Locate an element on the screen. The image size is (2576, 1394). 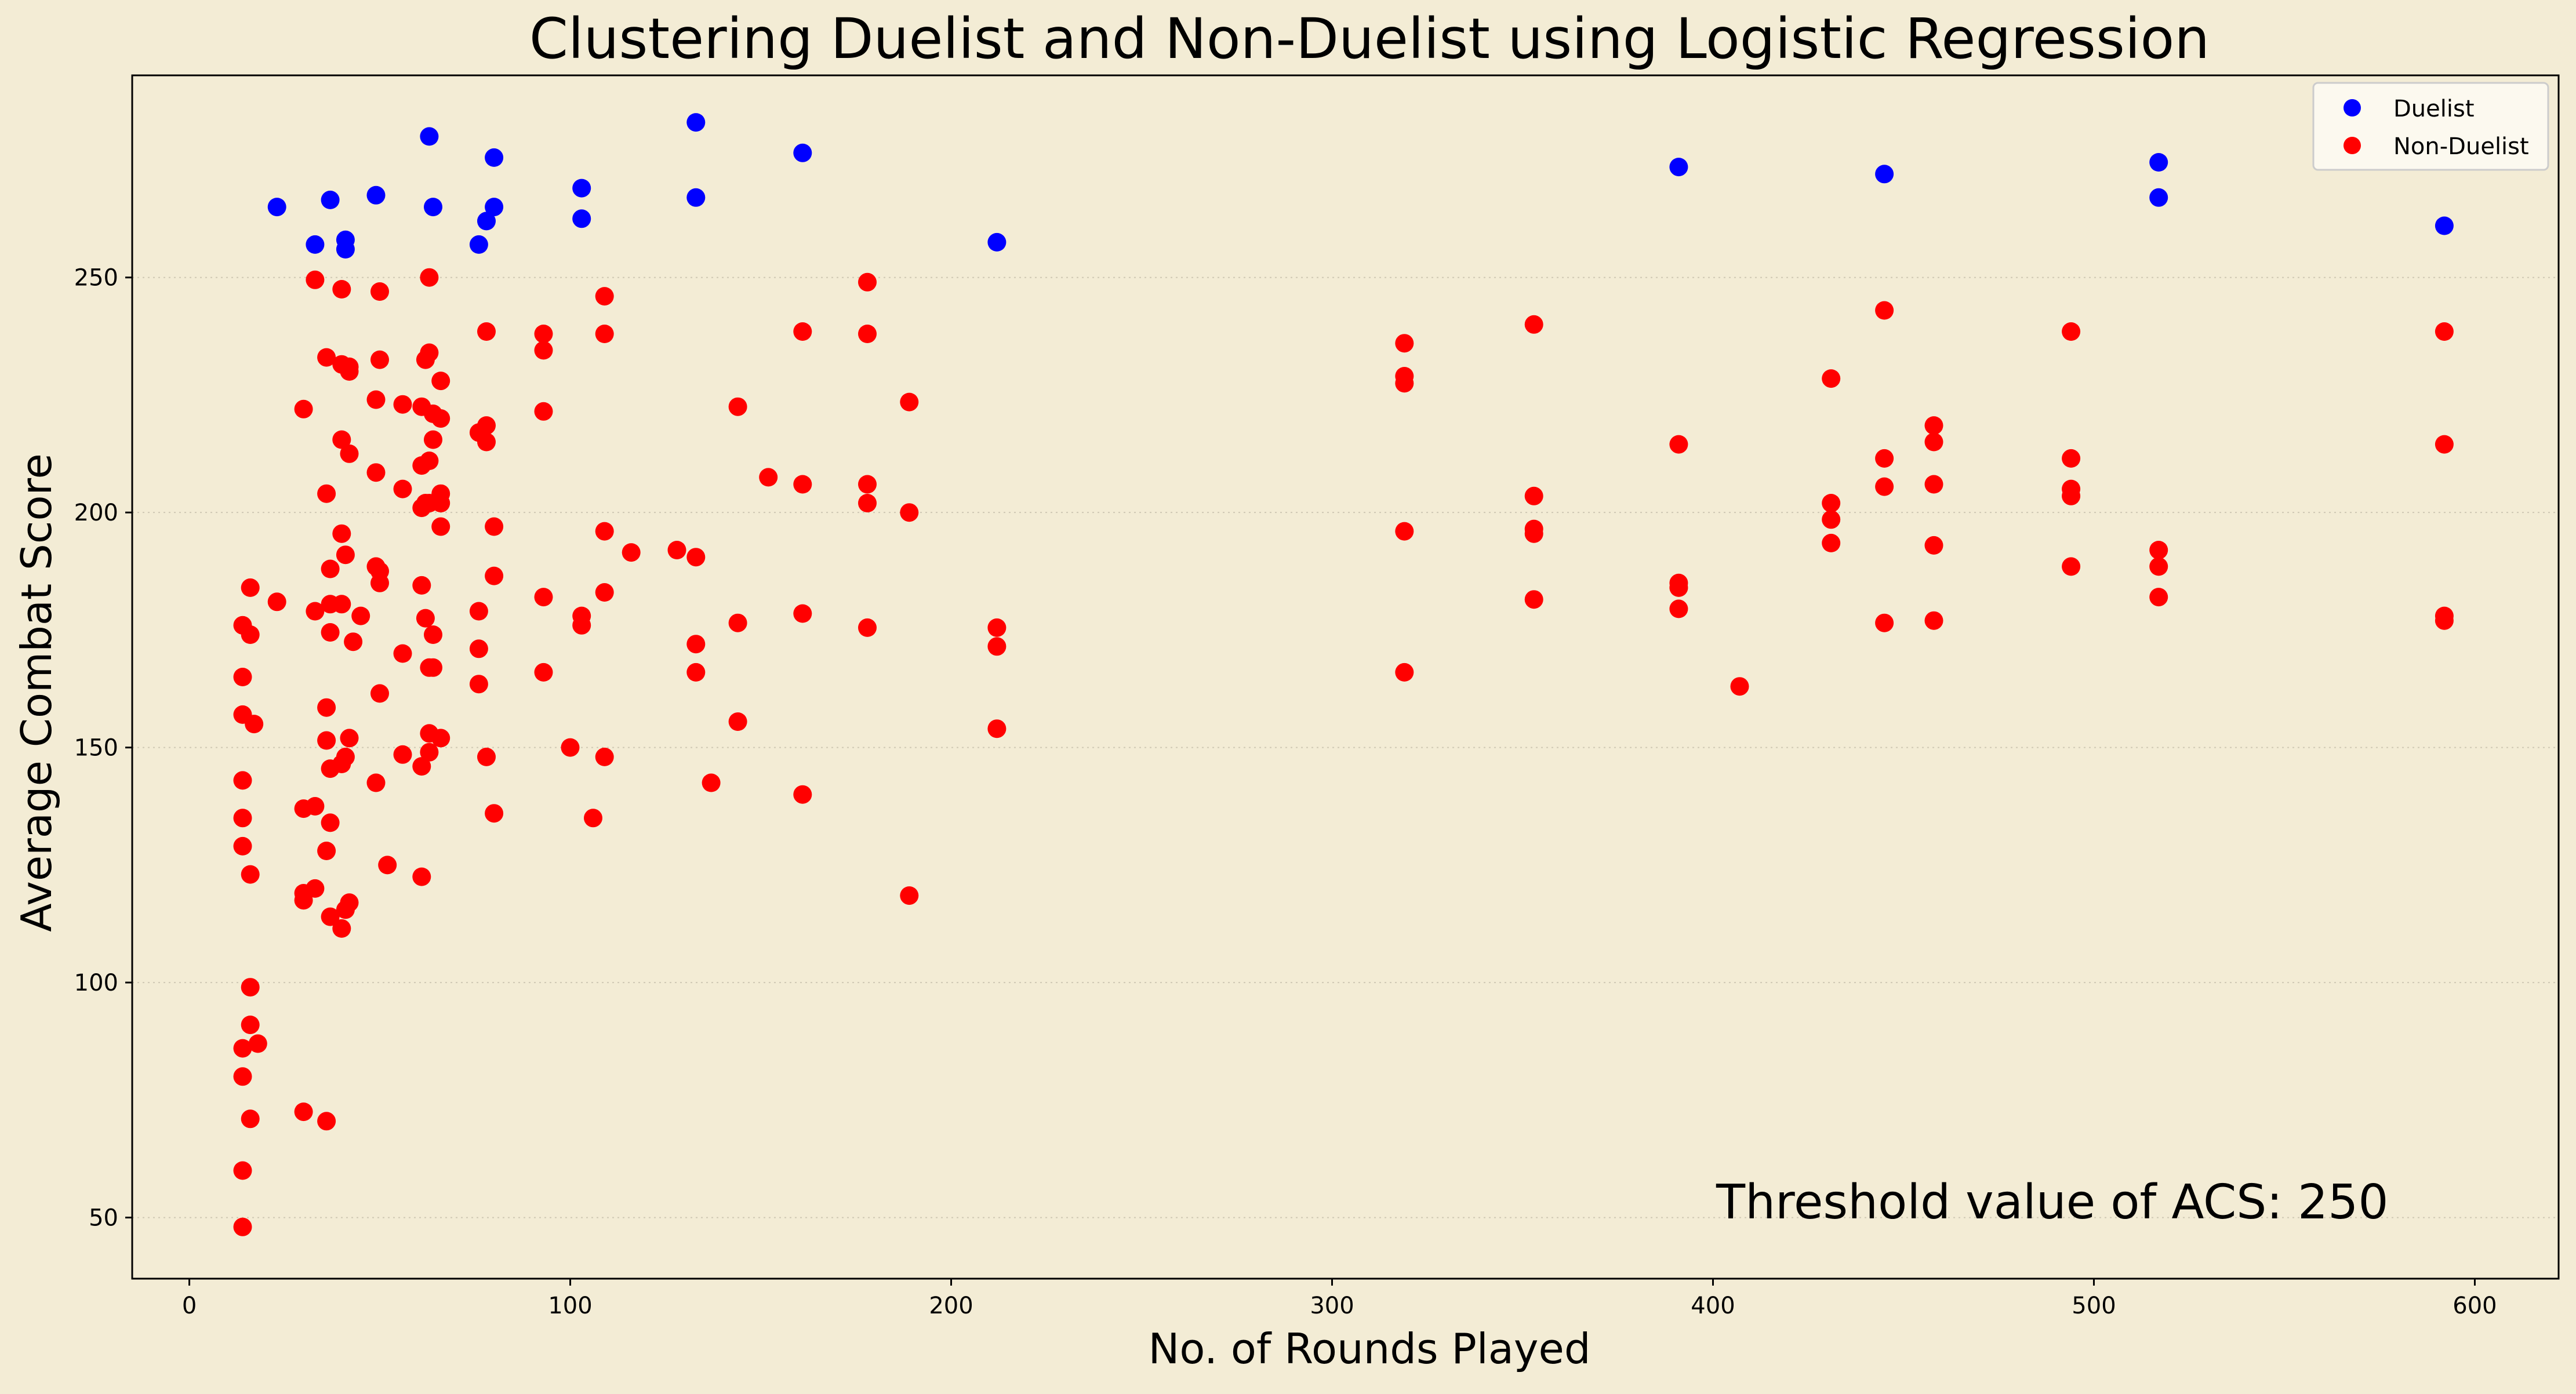
x-tick-label: 400 is located at coordinates (1713, 1306).